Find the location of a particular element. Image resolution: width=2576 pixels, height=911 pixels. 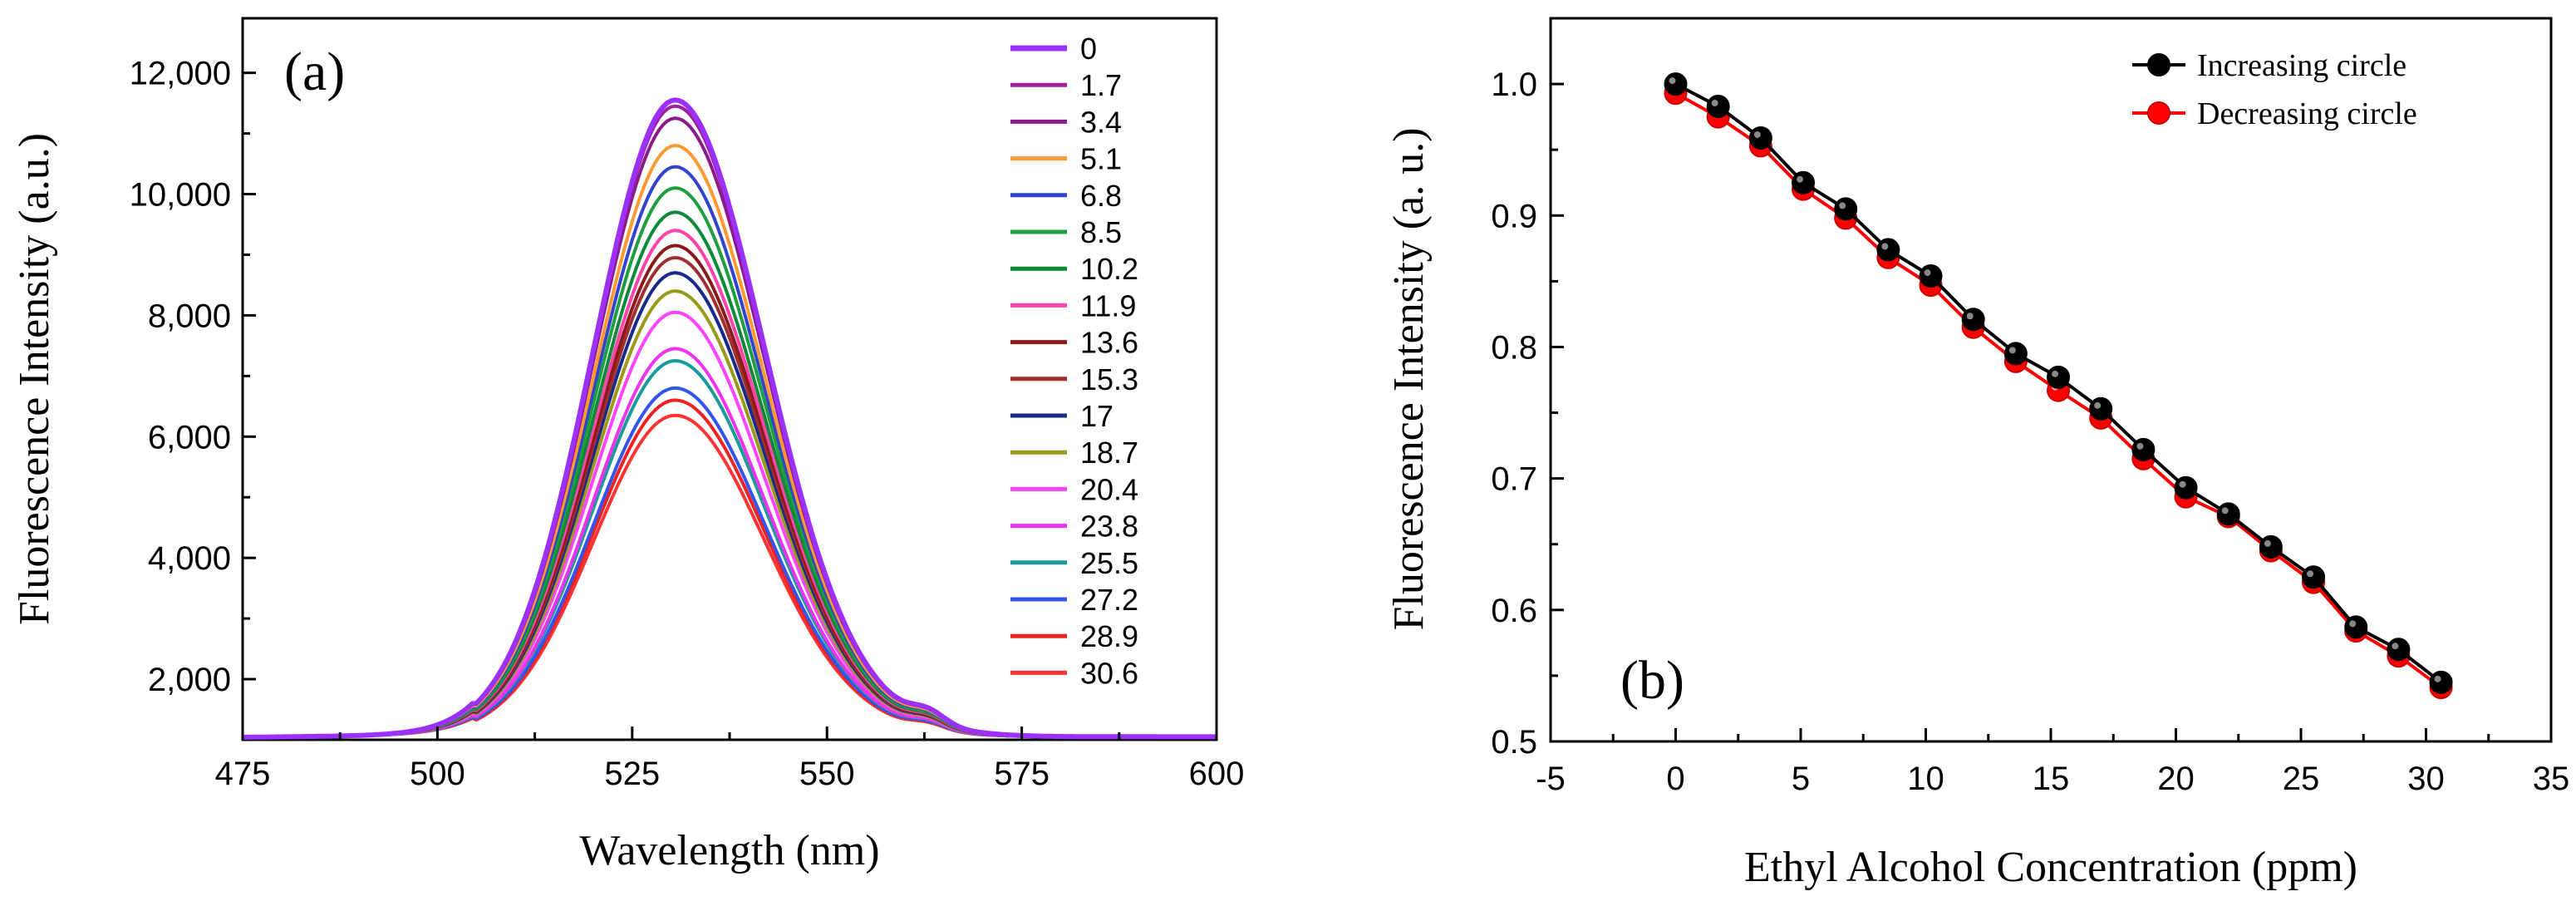

panel-b-x-tick-label: 0 is located at coordinates (1675, 779).